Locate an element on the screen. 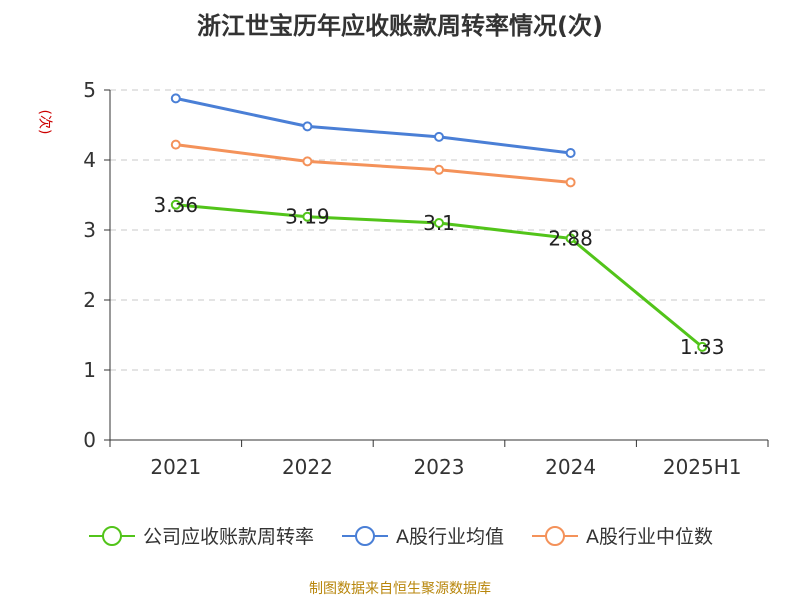  x-tick-label: 2025H1 is located at coordinates (702, 467).